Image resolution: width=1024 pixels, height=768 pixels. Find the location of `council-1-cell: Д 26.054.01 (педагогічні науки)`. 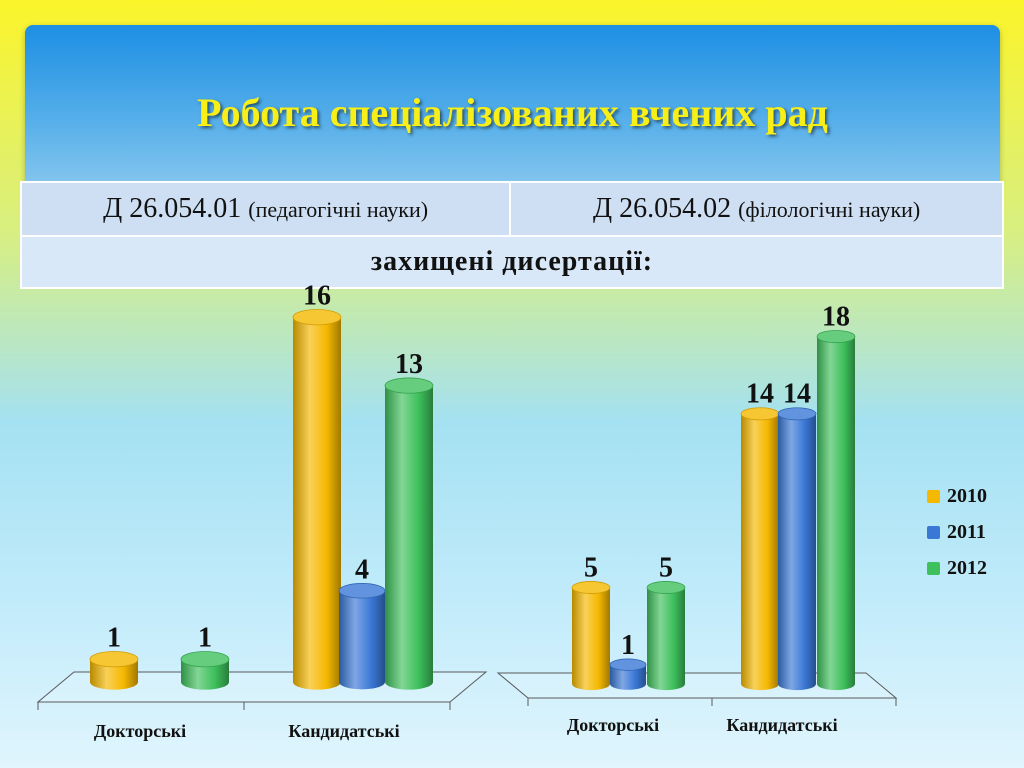

council-1-cell: Д 26.054.01 (педагогічні науки) is located at coordinates (265, 209).